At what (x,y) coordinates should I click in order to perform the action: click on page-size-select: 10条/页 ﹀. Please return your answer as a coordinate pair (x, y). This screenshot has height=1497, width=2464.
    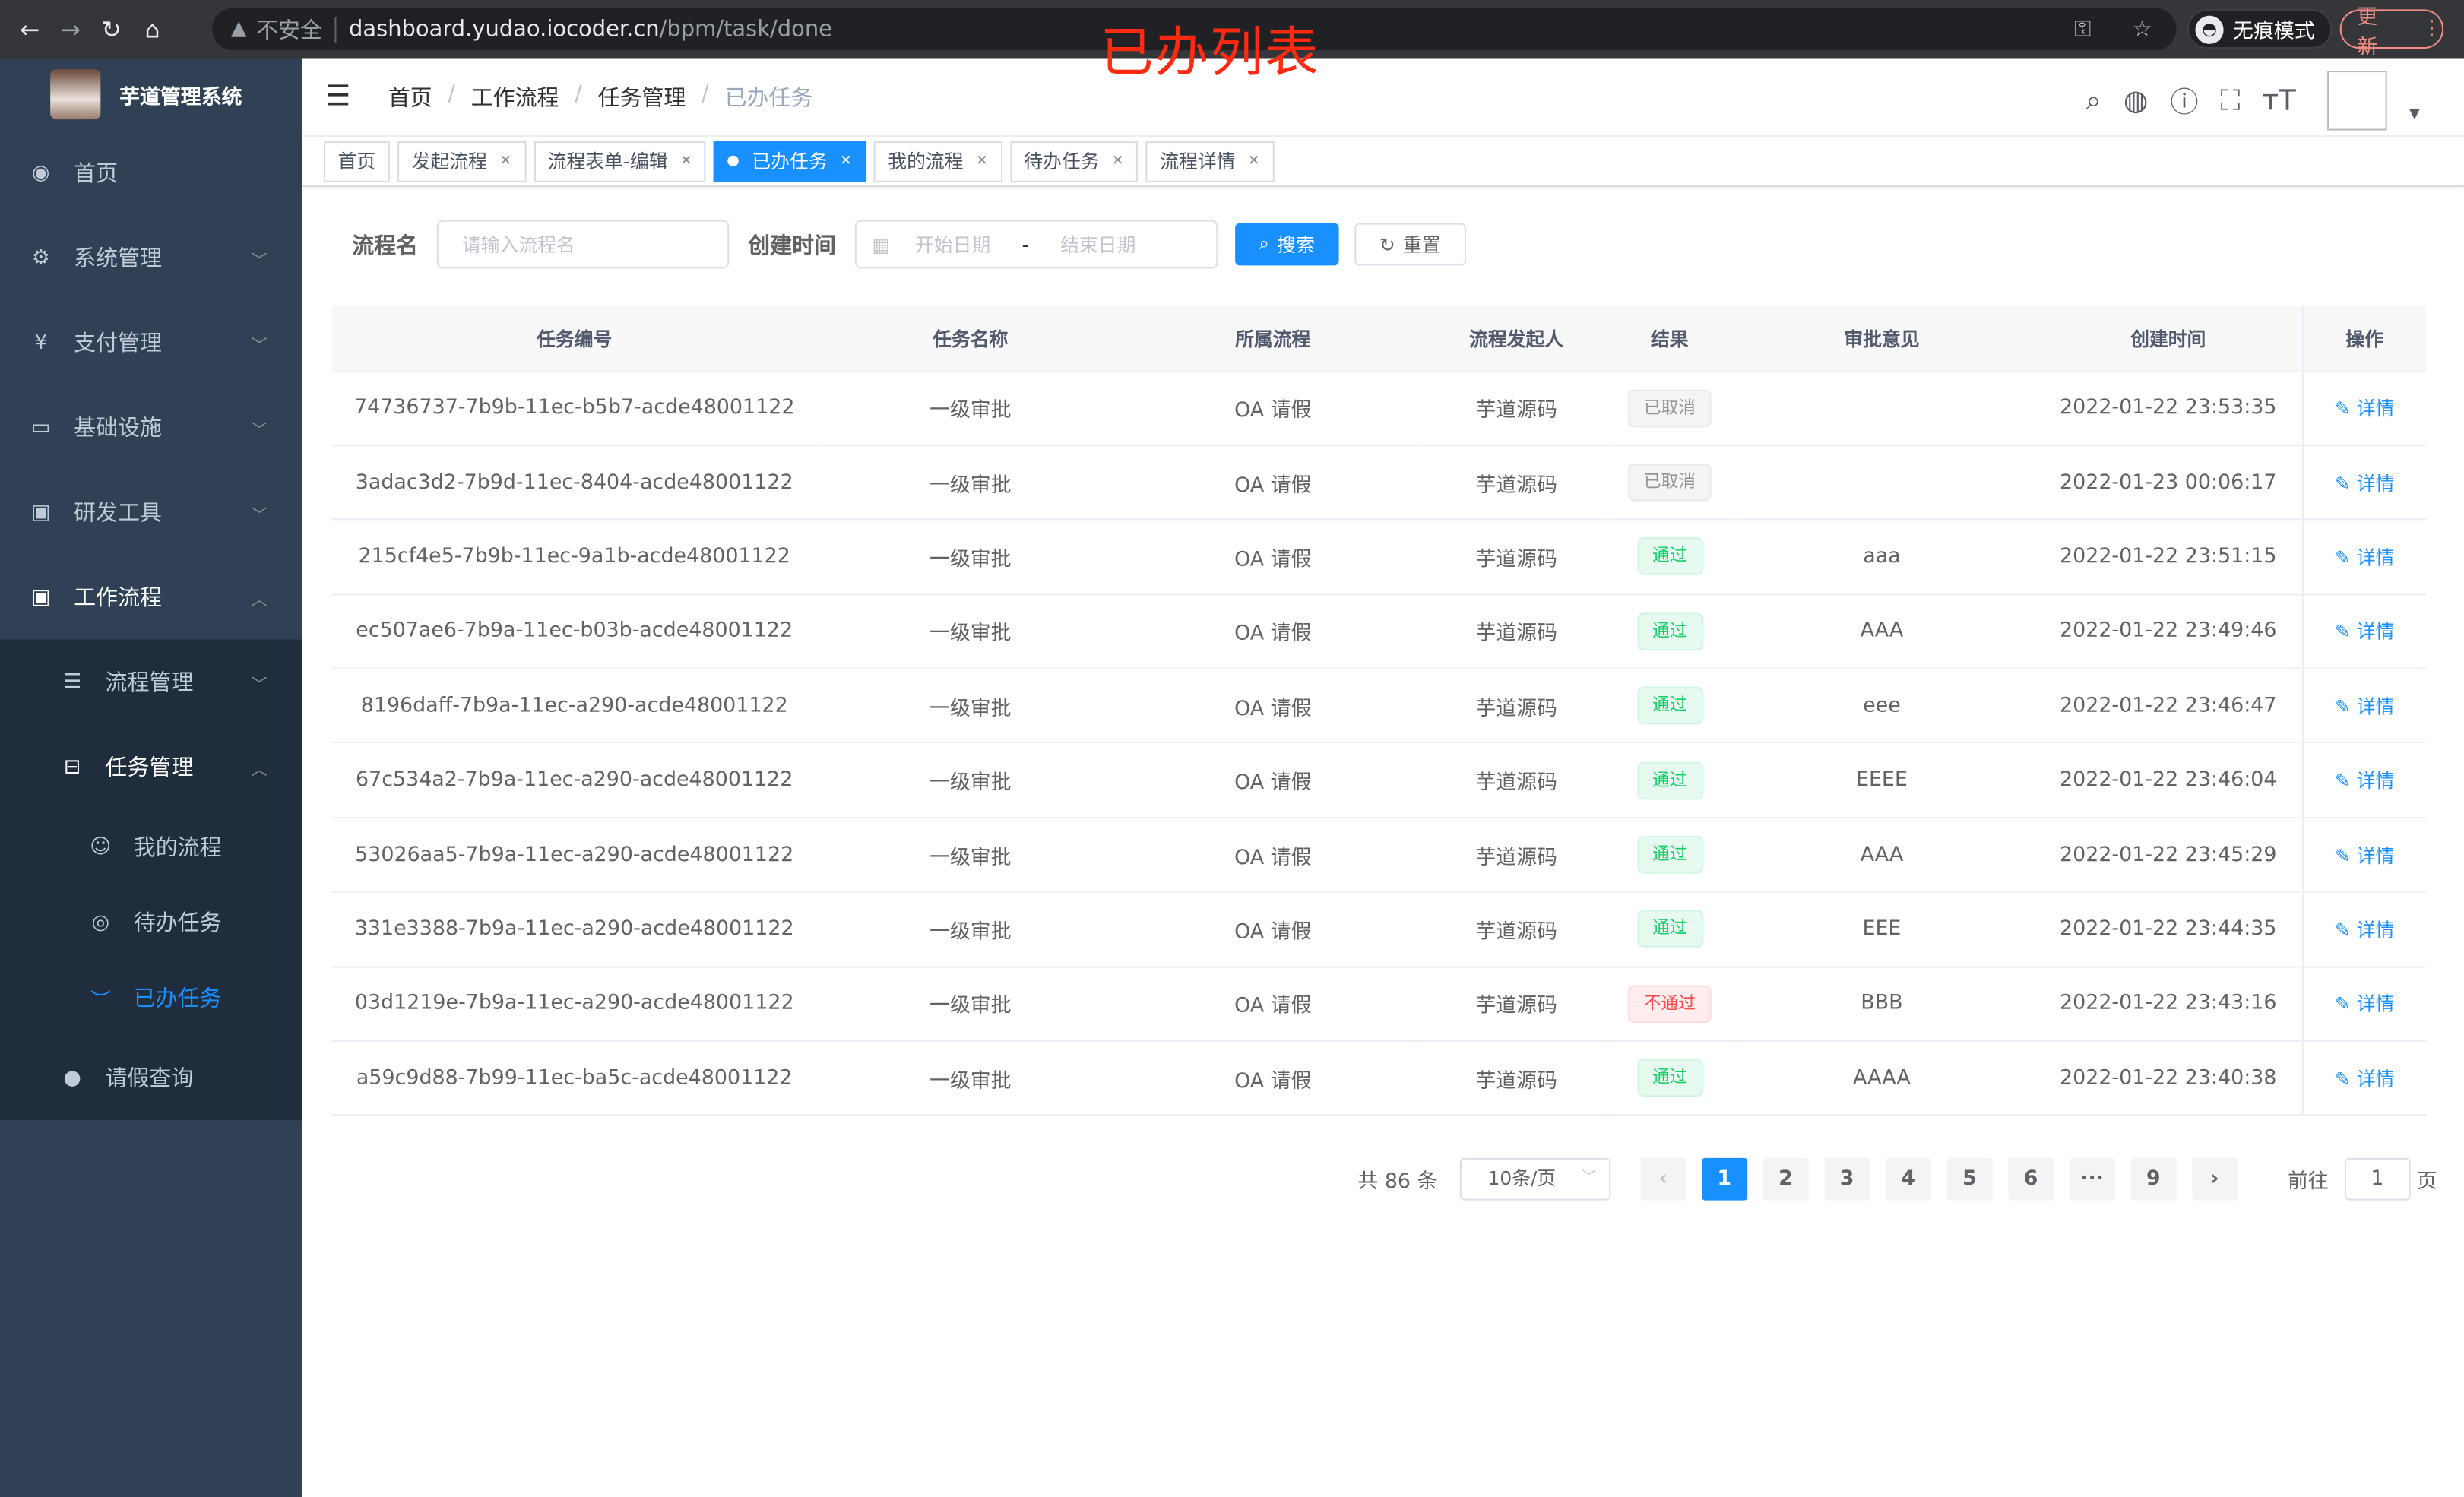
    Looking at the image, I should click on (1534, 1179).